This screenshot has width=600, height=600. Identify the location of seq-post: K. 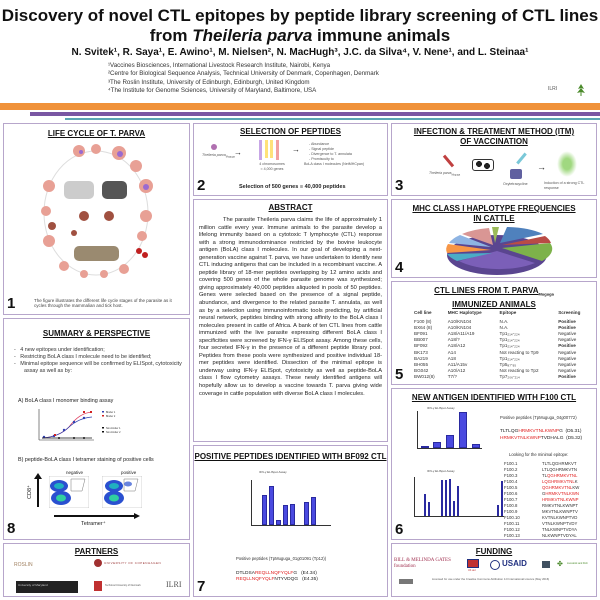
(576, 481).